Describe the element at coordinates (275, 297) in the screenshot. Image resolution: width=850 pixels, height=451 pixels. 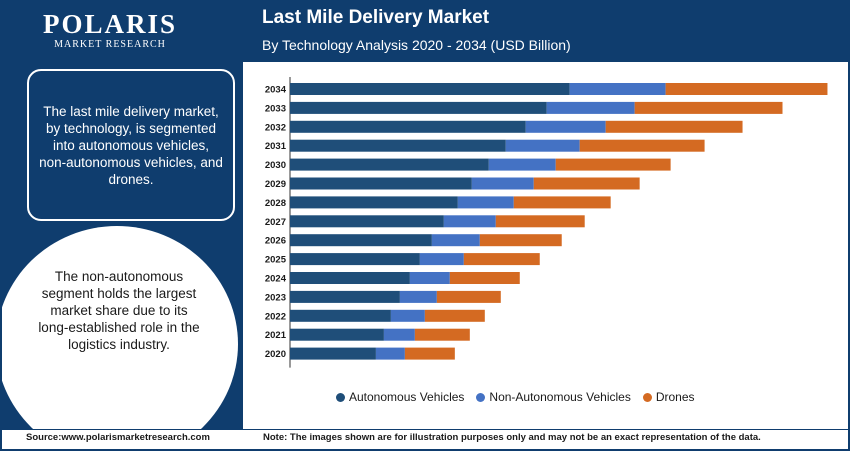
I see `tick-label-2023: 2023` at that location.